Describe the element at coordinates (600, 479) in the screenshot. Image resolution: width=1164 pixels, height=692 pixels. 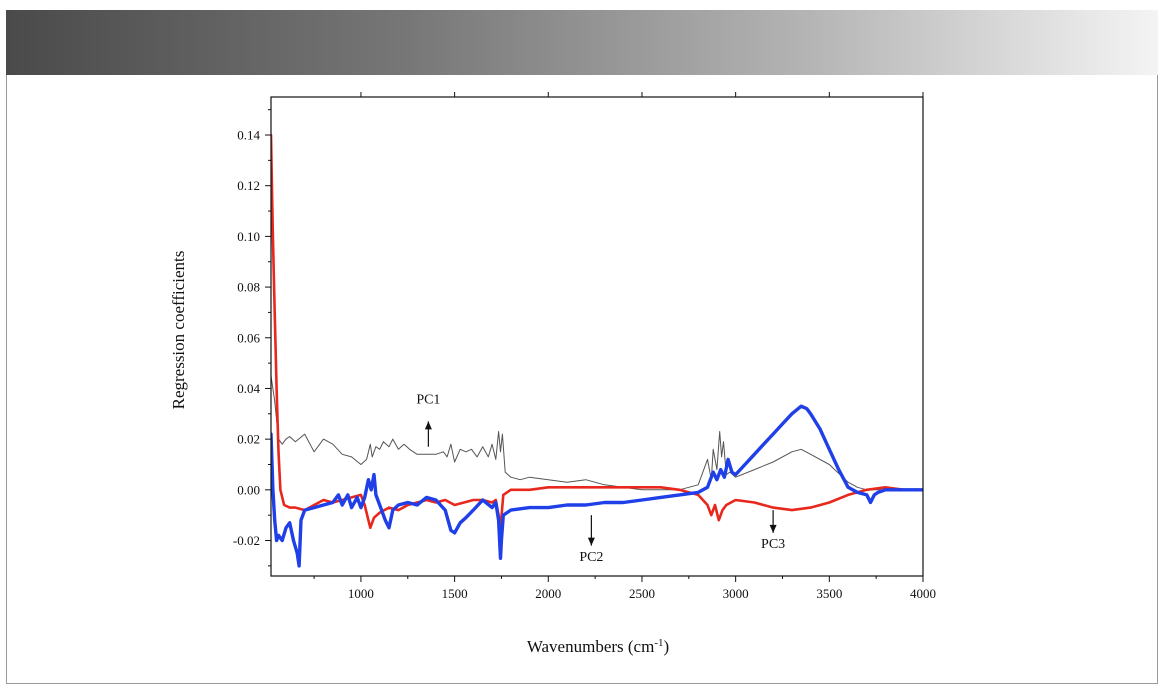
I see `annotations: PC1 PC2 PC3` at that location.